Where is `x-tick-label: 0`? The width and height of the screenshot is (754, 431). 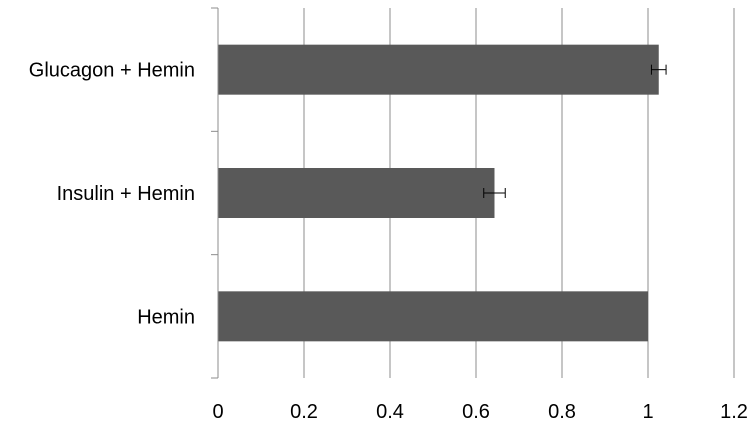
x-tick-label: 0 is located at coordinates (217, 412).